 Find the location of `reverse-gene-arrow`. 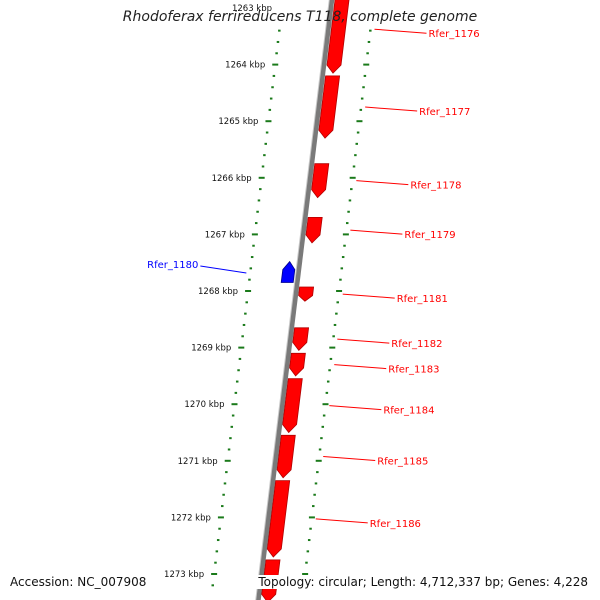

reverse-gene-arrow is located at coordinates (288, 271).